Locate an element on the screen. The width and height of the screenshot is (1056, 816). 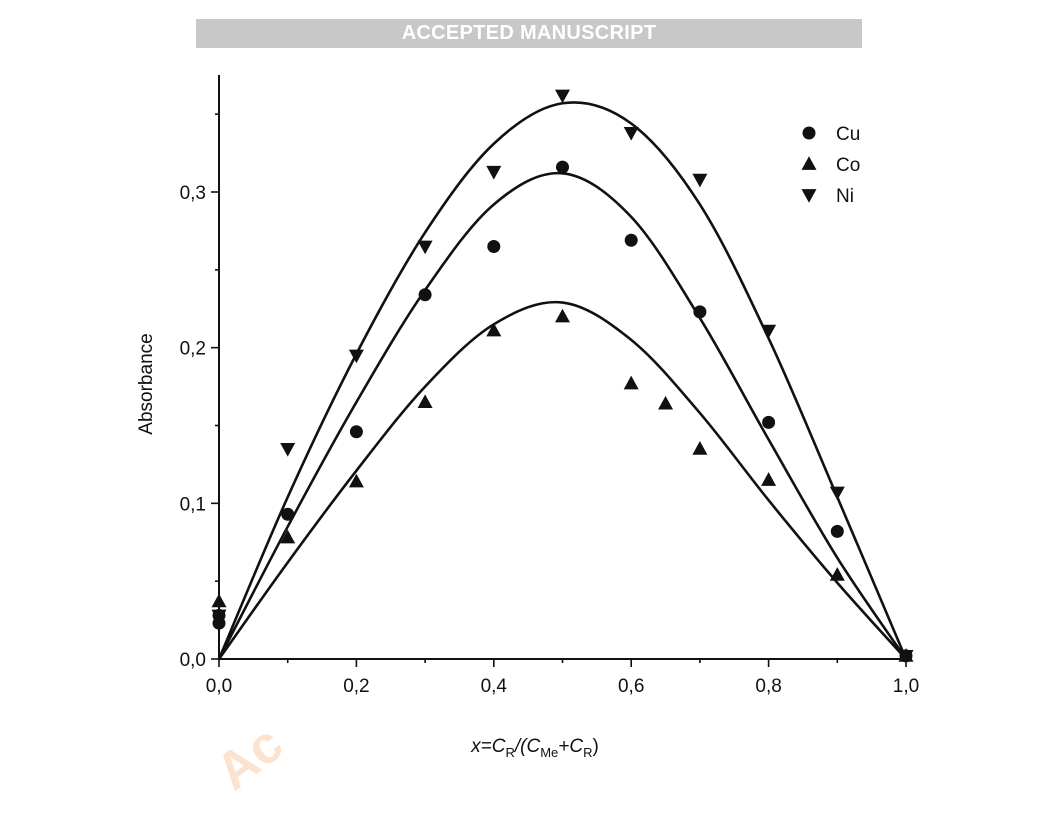
y-axis-label: Absorbance is located at coordinates (146, 383).